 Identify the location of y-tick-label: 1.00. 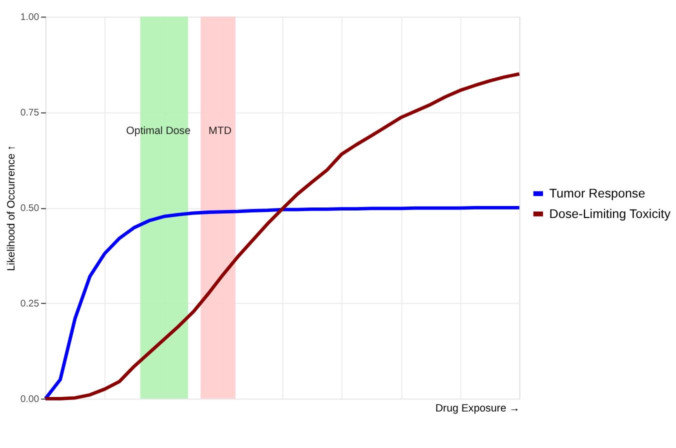
(30, 18).